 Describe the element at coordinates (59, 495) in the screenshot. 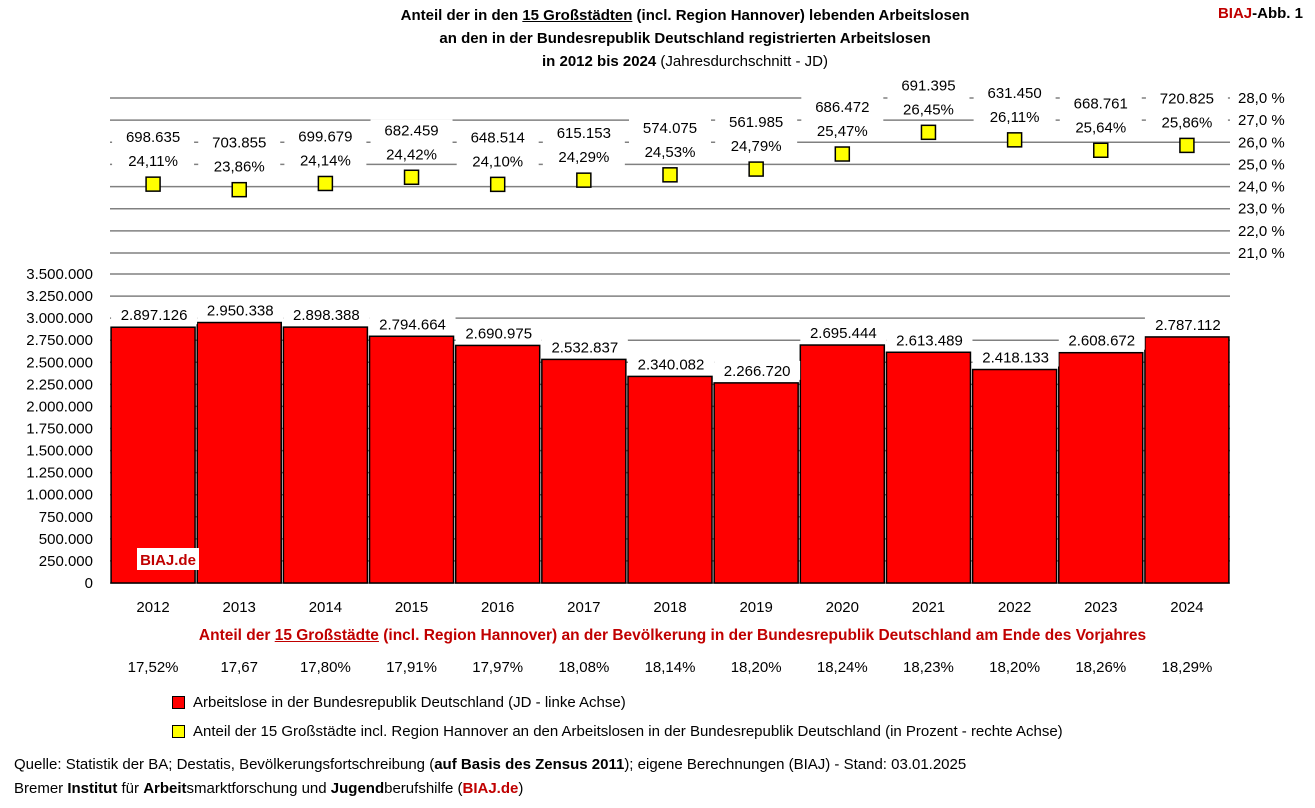

I see `left-tick-label: 1.000.000` at that location.